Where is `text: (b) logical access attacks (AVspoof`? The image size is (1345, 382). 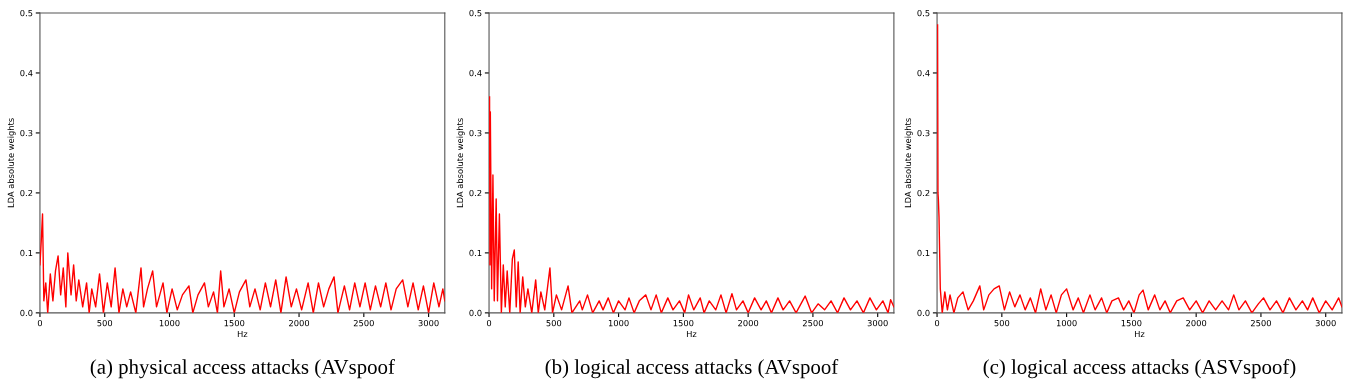 text: (b) logical access attacks (AVspoof is located at coordinates (692, 369).